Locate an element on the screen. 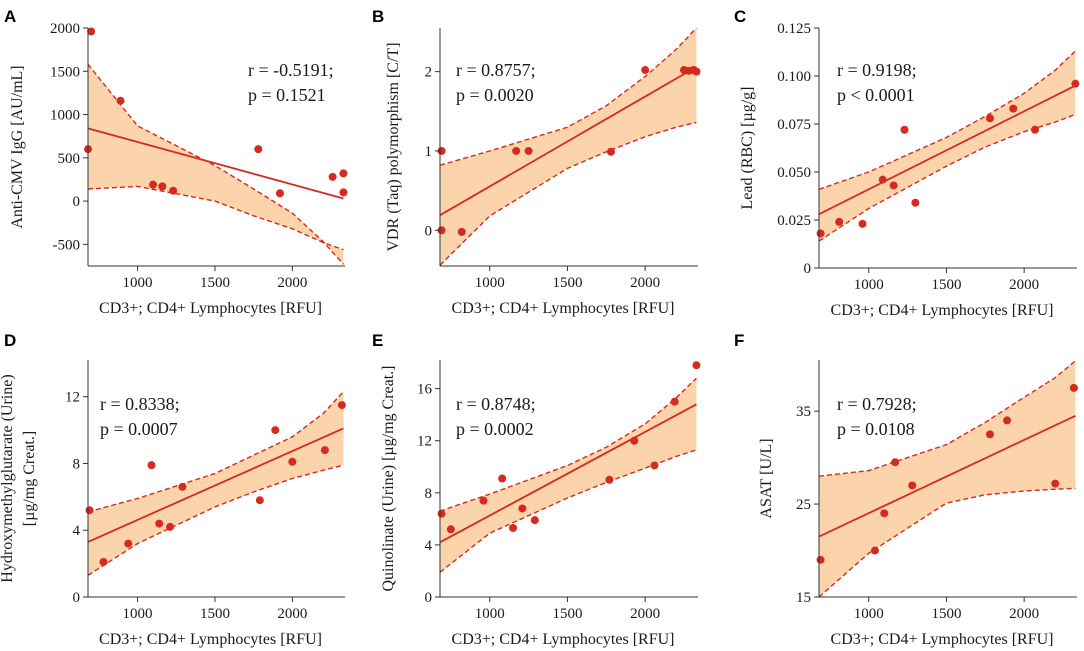 The height and width of the screenshot is (651, 1084). x-tick-label-c-1: 1500 is located at coordinates (946, 285).